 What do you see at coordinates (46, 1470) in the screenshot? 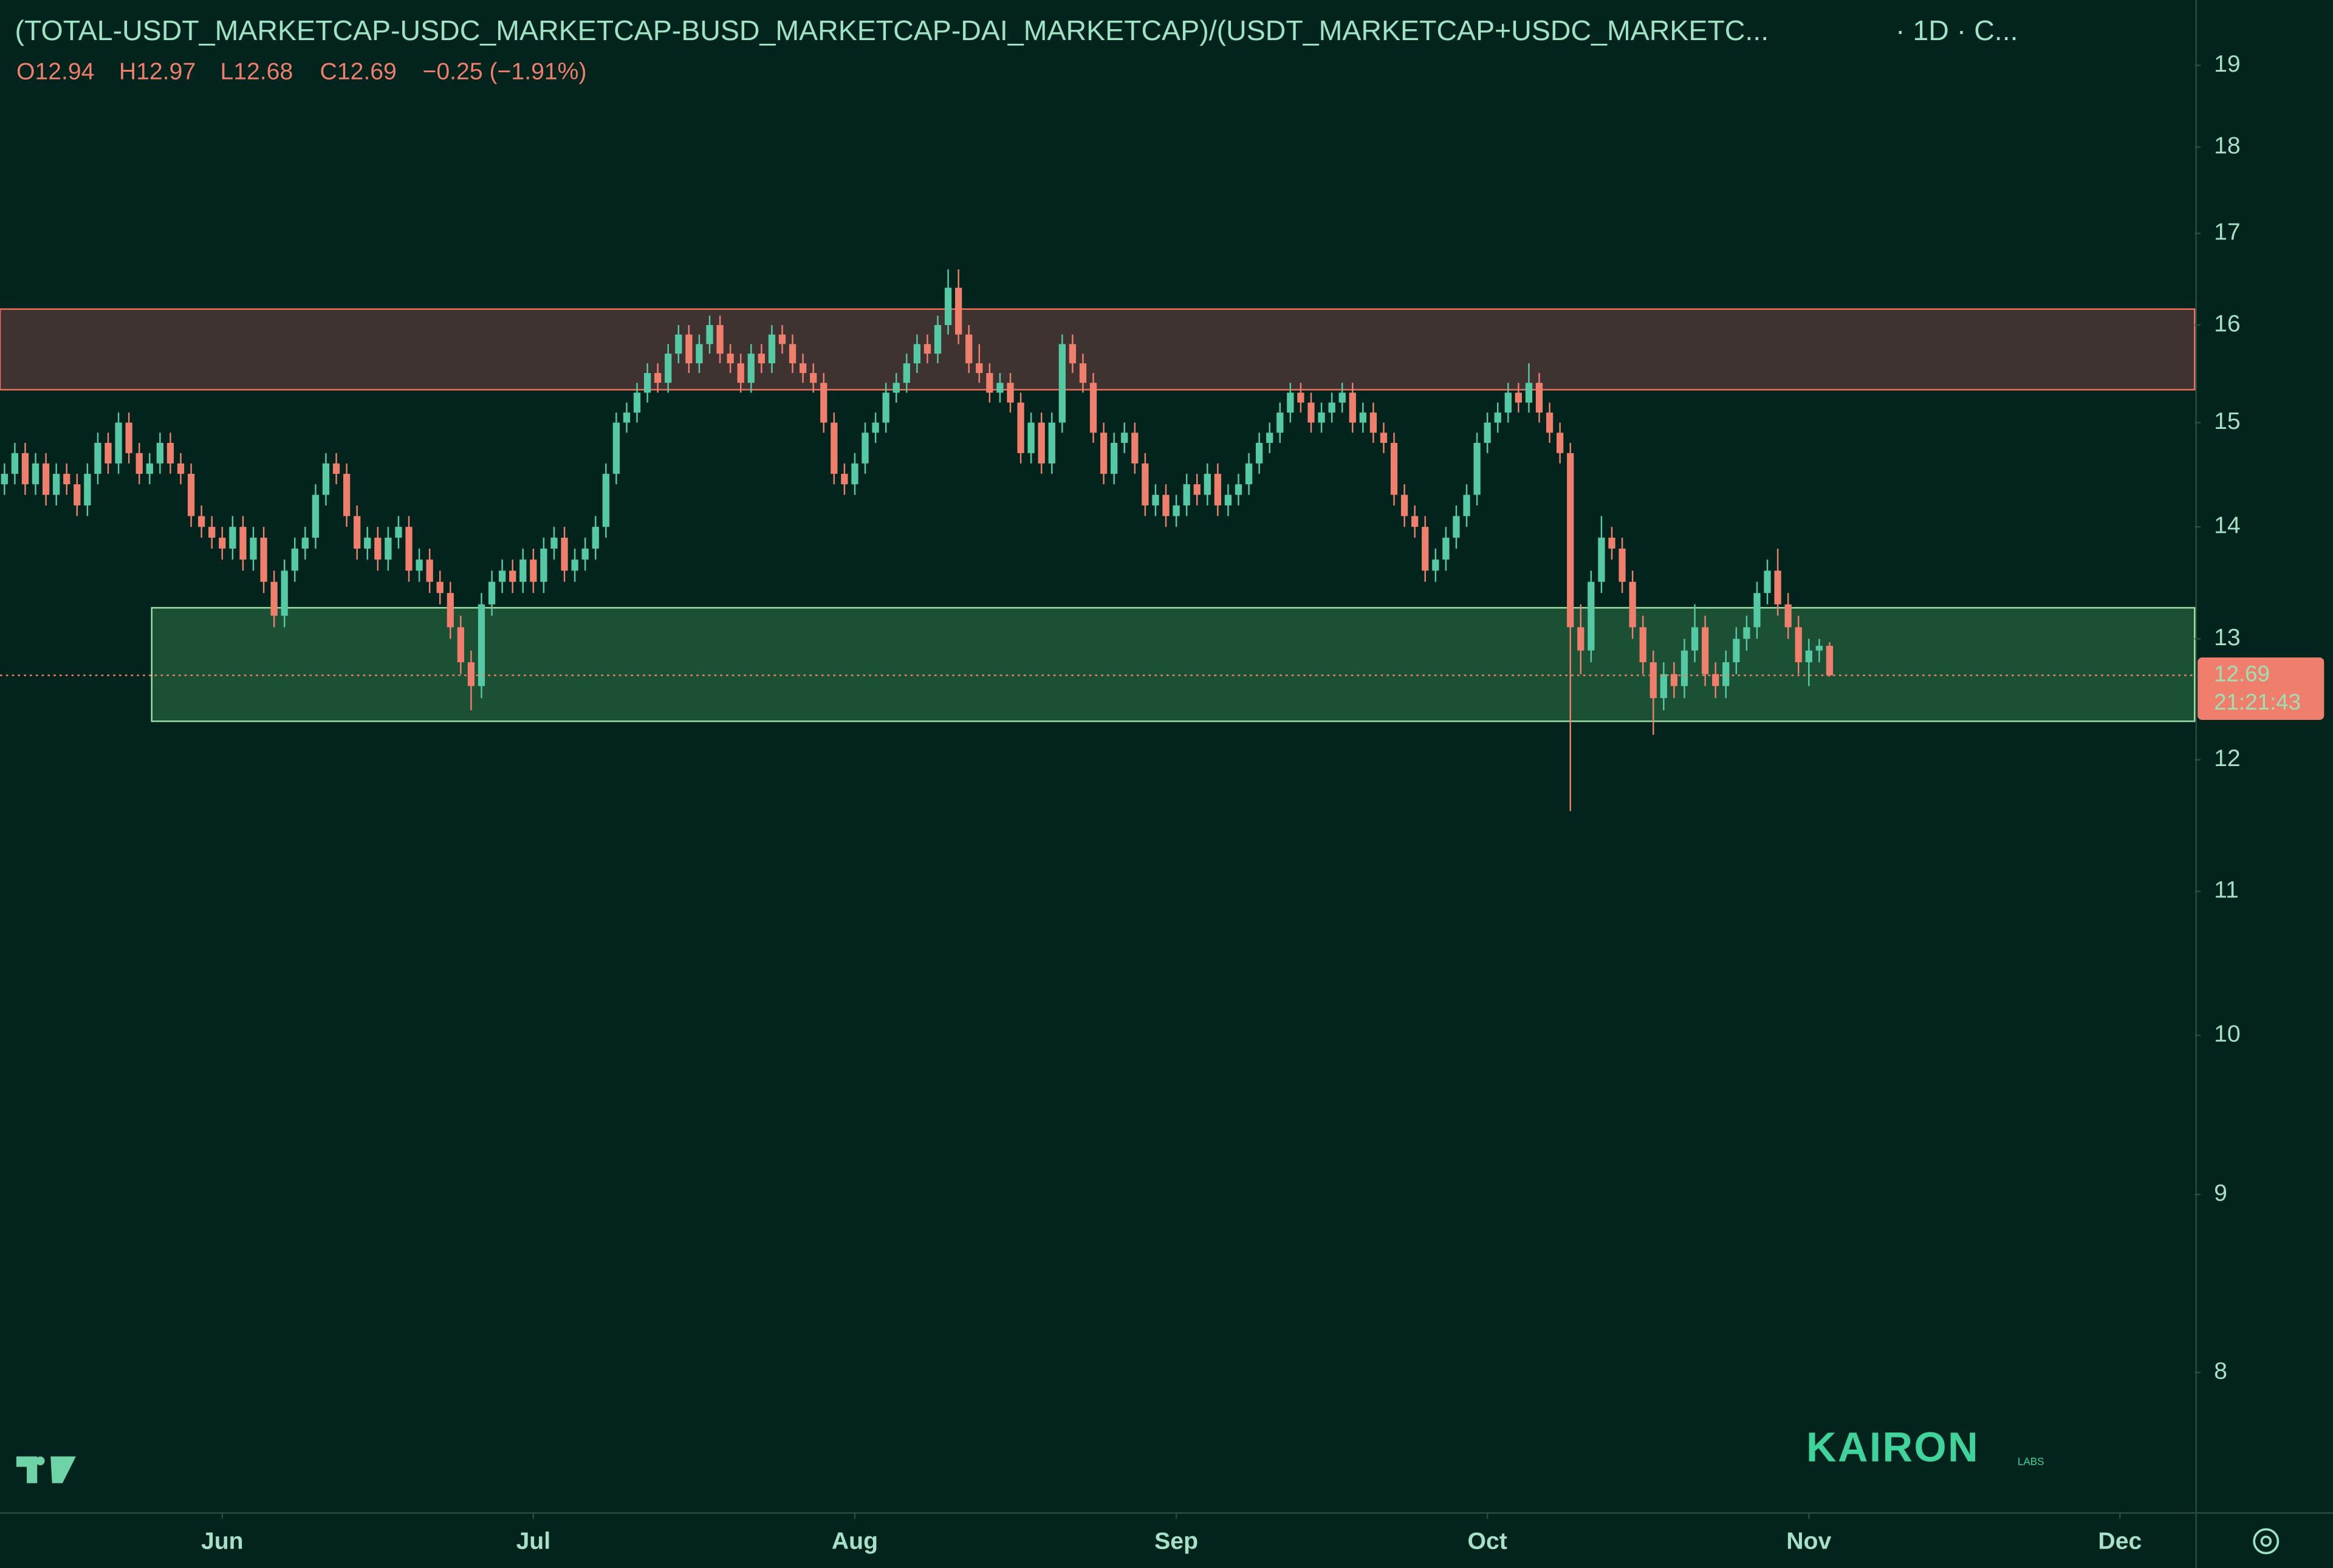
I see `tradingview-logo` at bounding box center [46, 1470].